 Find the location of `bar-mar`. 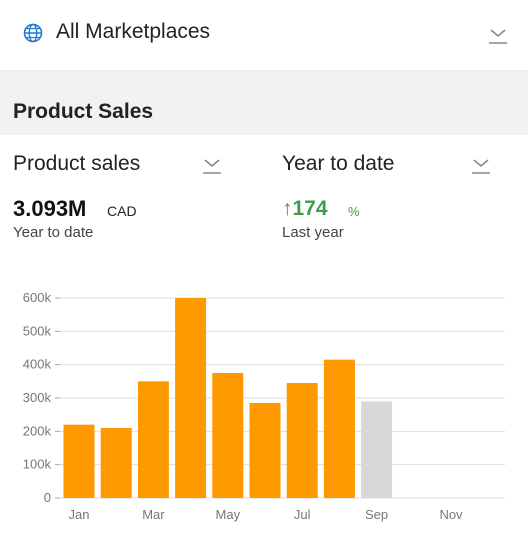

bar-mar is located at coordinates (153, 439).